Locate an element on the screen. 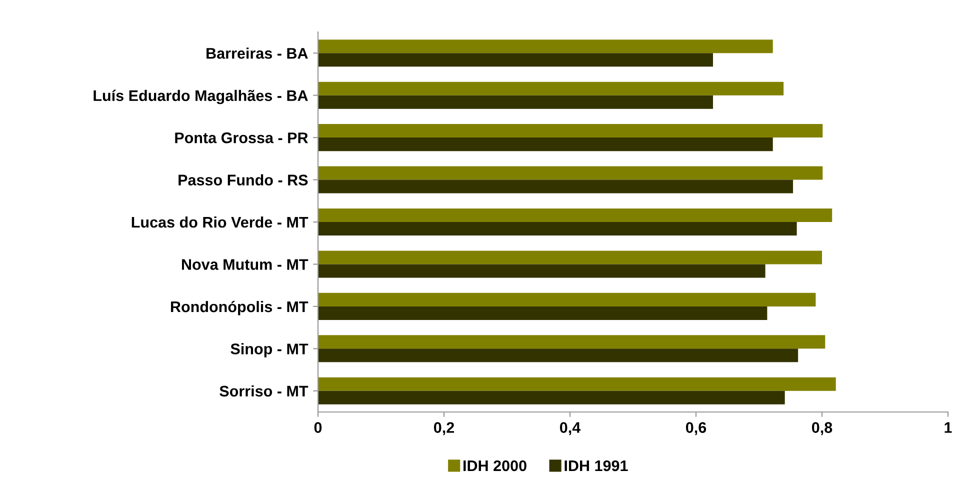  y-tick-label: Ponta Grossa - PR is located at coordinates (241, 138).